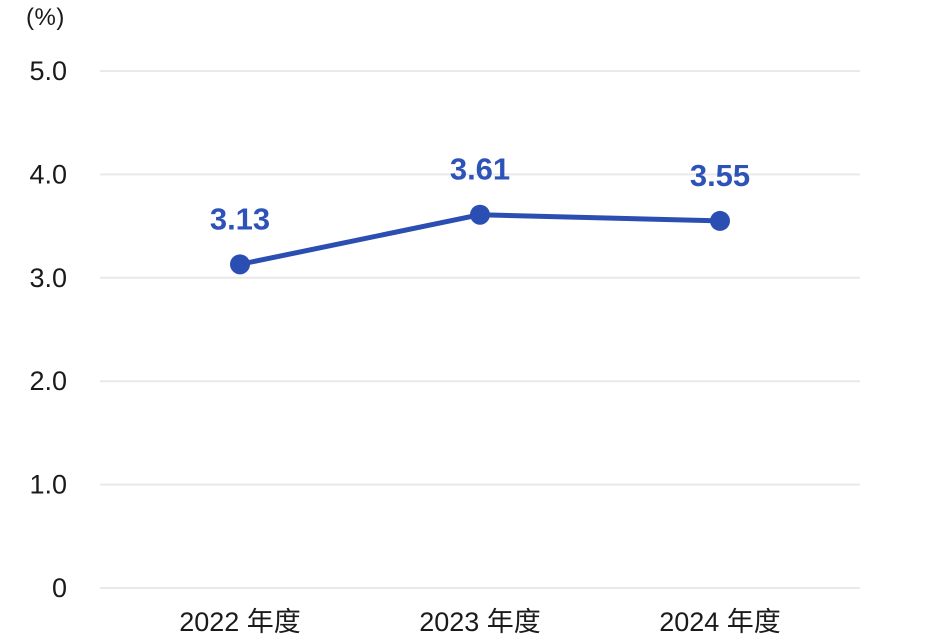 This screenshot has width=940, height=640. I want to click on y-axis-unit-label: (%), so click(45, 17).